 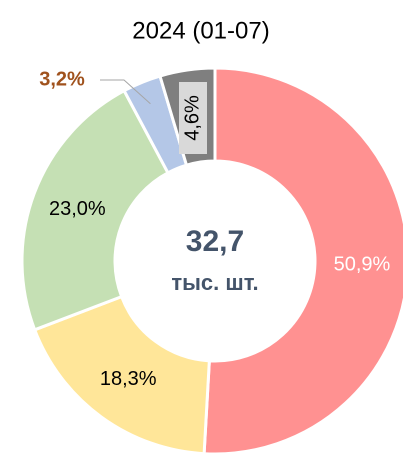 I want to click on center-value: 32,7, so click(x=215, y=241).